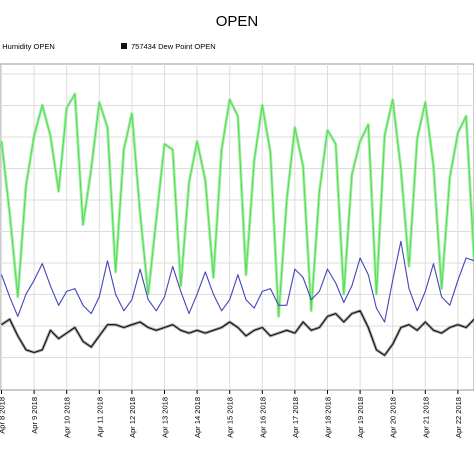 The width and height of the screenshot is (474, 474). What do you see at coordinates (262, 417) in the screenshot?
I see `x-tick-label: Apr 16 2018` at bounding box center [262, 417].